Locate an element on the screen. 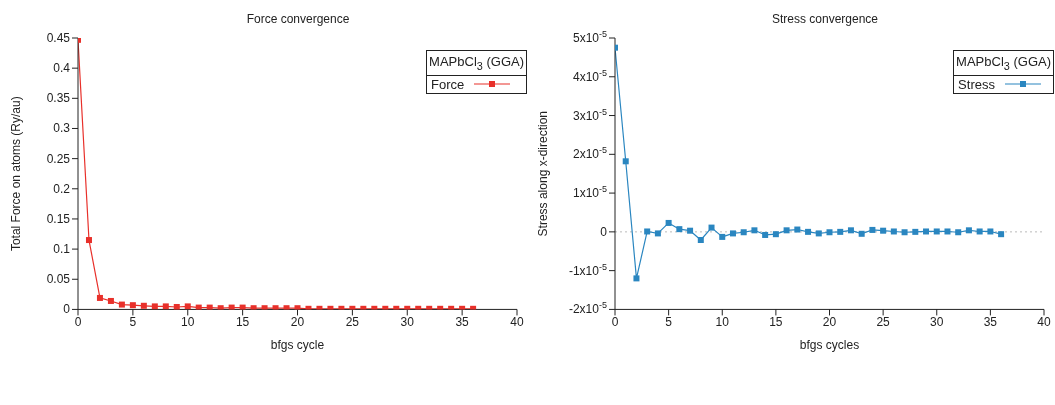 The height and width of the screenshot is (405, 1055). y-tick-label: 4x10$^{-5}$ is located at coordinates (589, 75).